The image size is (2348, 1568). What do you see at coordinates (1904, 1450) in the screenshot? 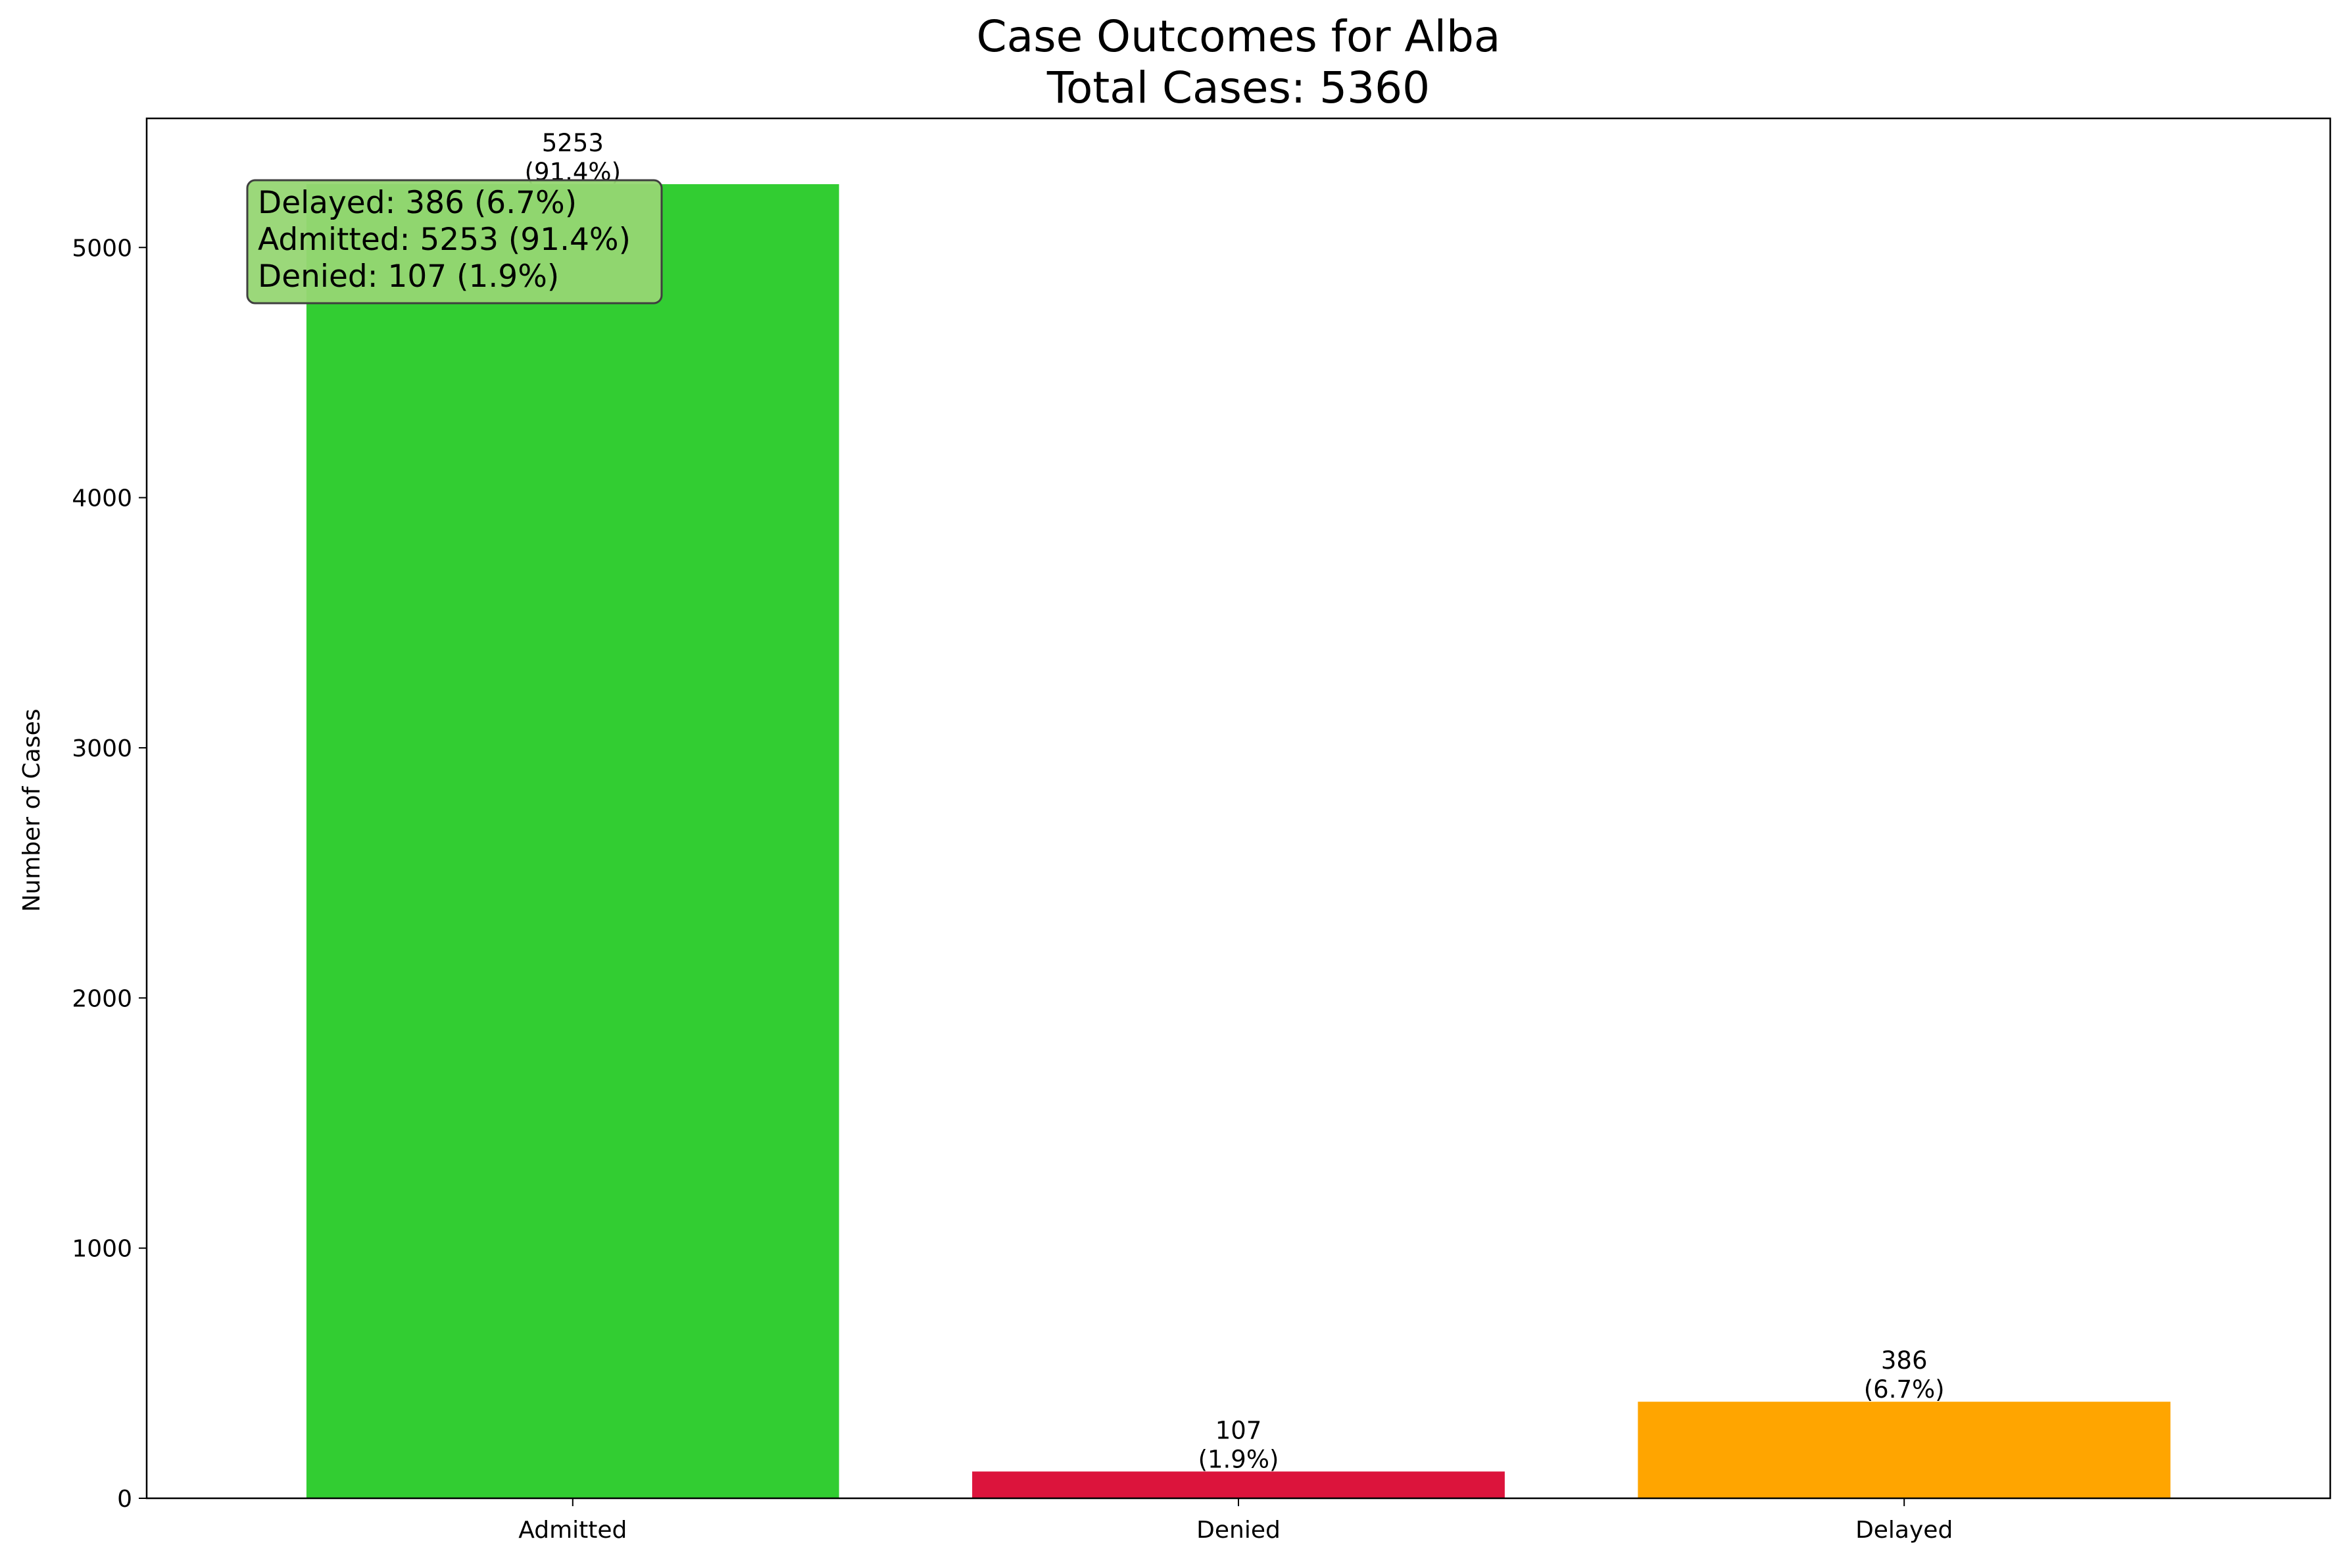
I see `bar-delayed` at bounding box center [1904, 1450].